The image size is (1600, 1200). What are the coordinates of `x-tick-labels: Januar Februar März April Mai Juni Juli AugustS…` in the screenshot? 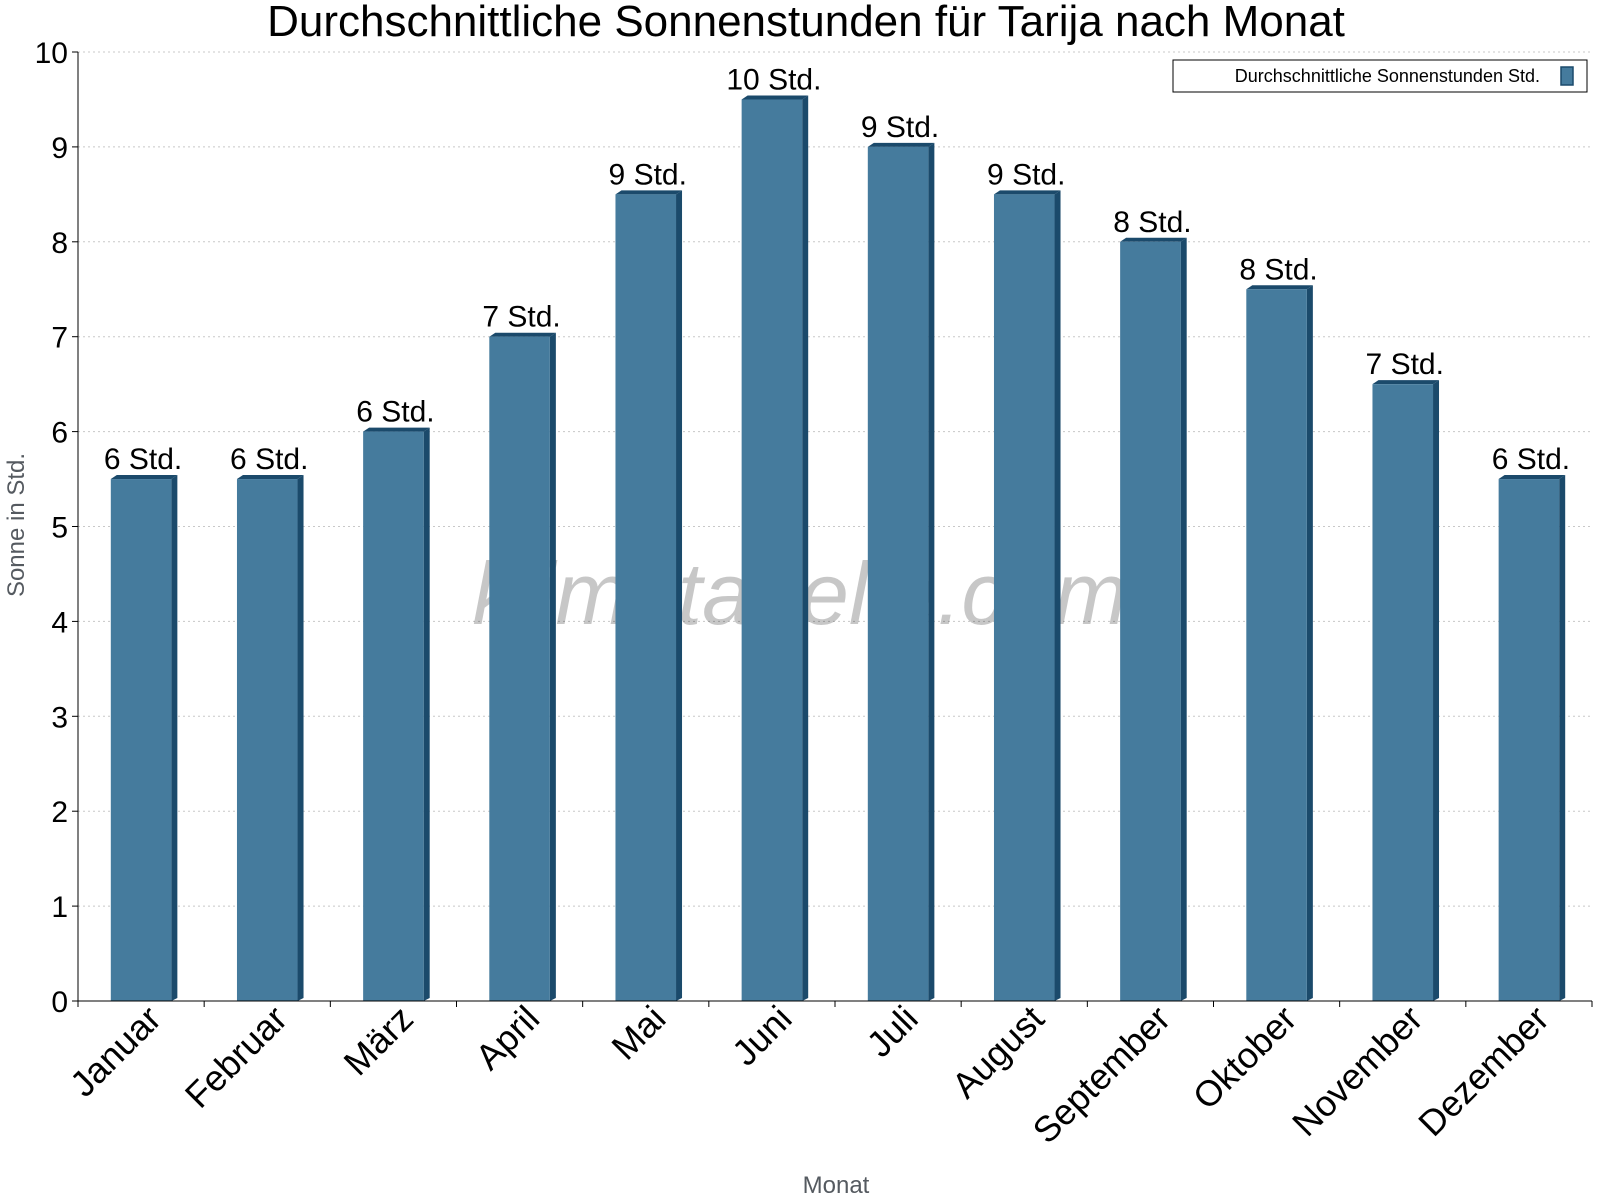 It's located at (809, 1075).